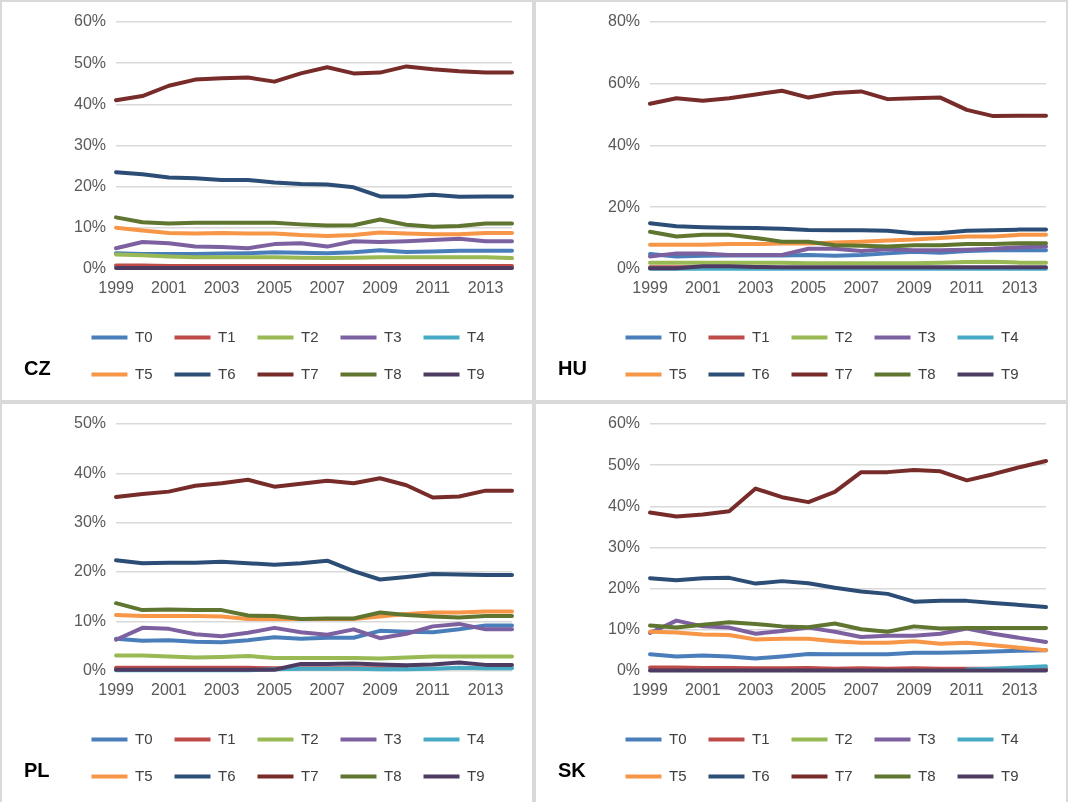  I want to click on text: CZ, so click(37, 368).